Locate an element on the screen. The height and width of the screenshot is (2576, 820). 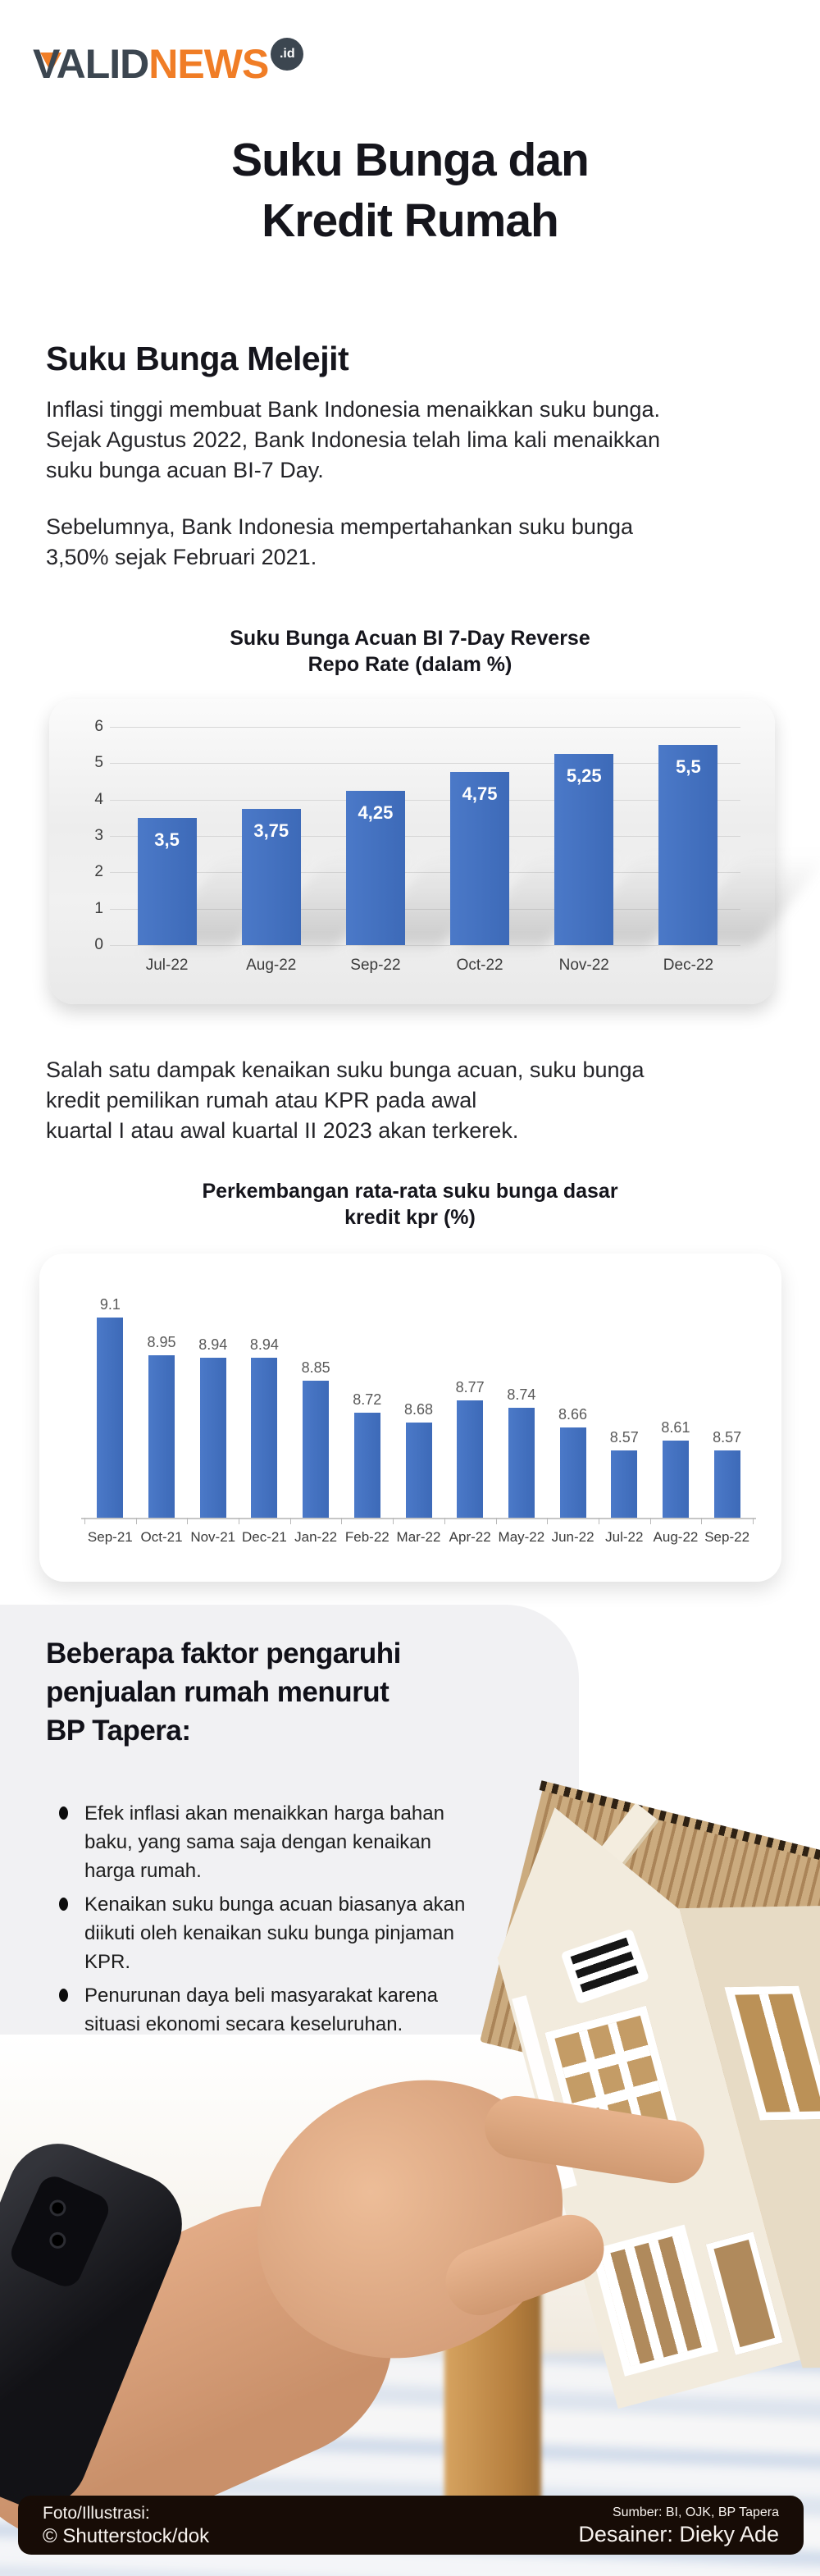
x-tick-label: Dec-21 is located at coordinates (264, 1537).